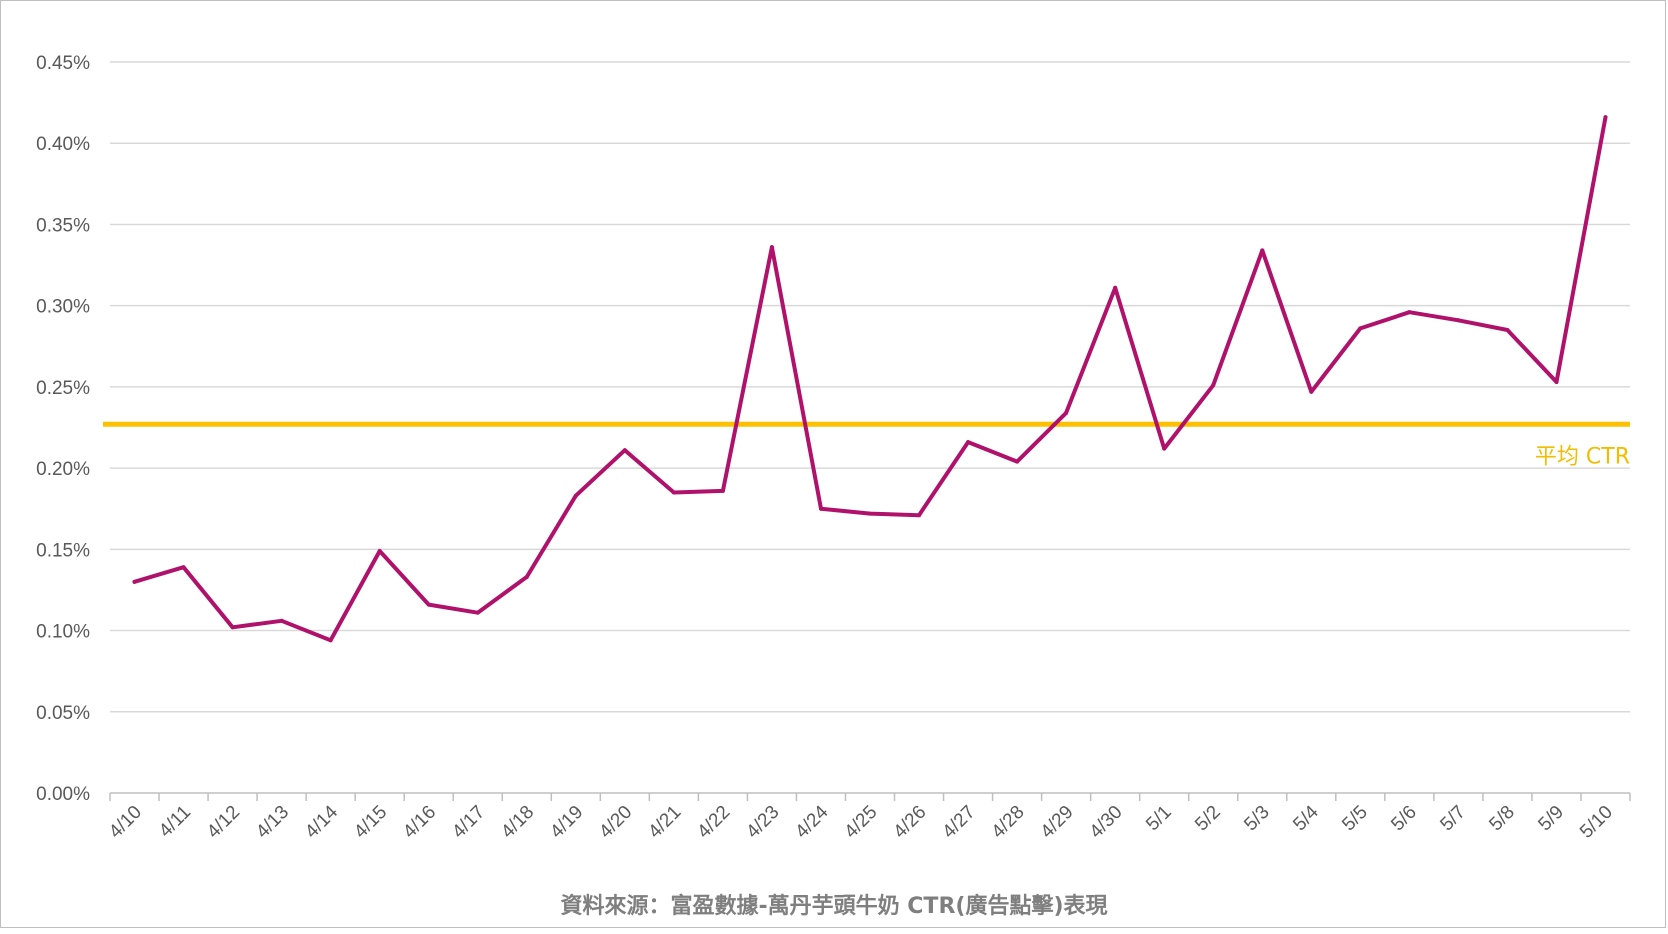 Image resolution: width=1668 pixels, height=934 pixels. Describe the element at coordinates (664, 822) in the screenshot. I see `x-tick-label: 4/21` at that location.